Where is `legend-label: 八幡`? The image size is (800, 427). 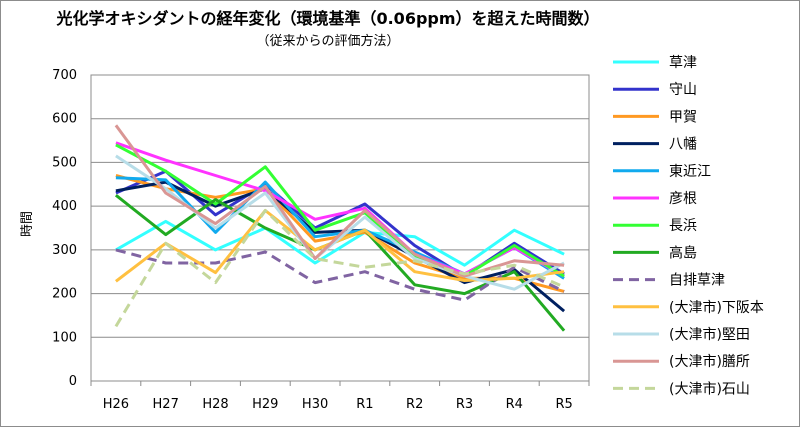
legend-label: 八幡 is located at coordinates (683, 145).